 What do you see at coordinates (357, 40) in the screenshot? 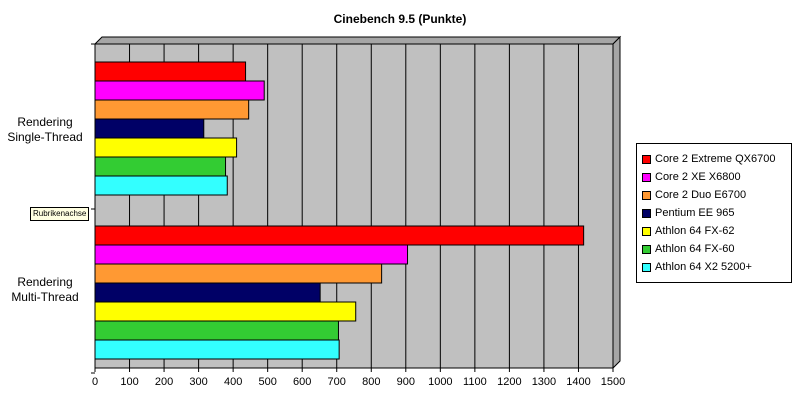
I see `plot-top-wall` at bounding box center [357, 40].